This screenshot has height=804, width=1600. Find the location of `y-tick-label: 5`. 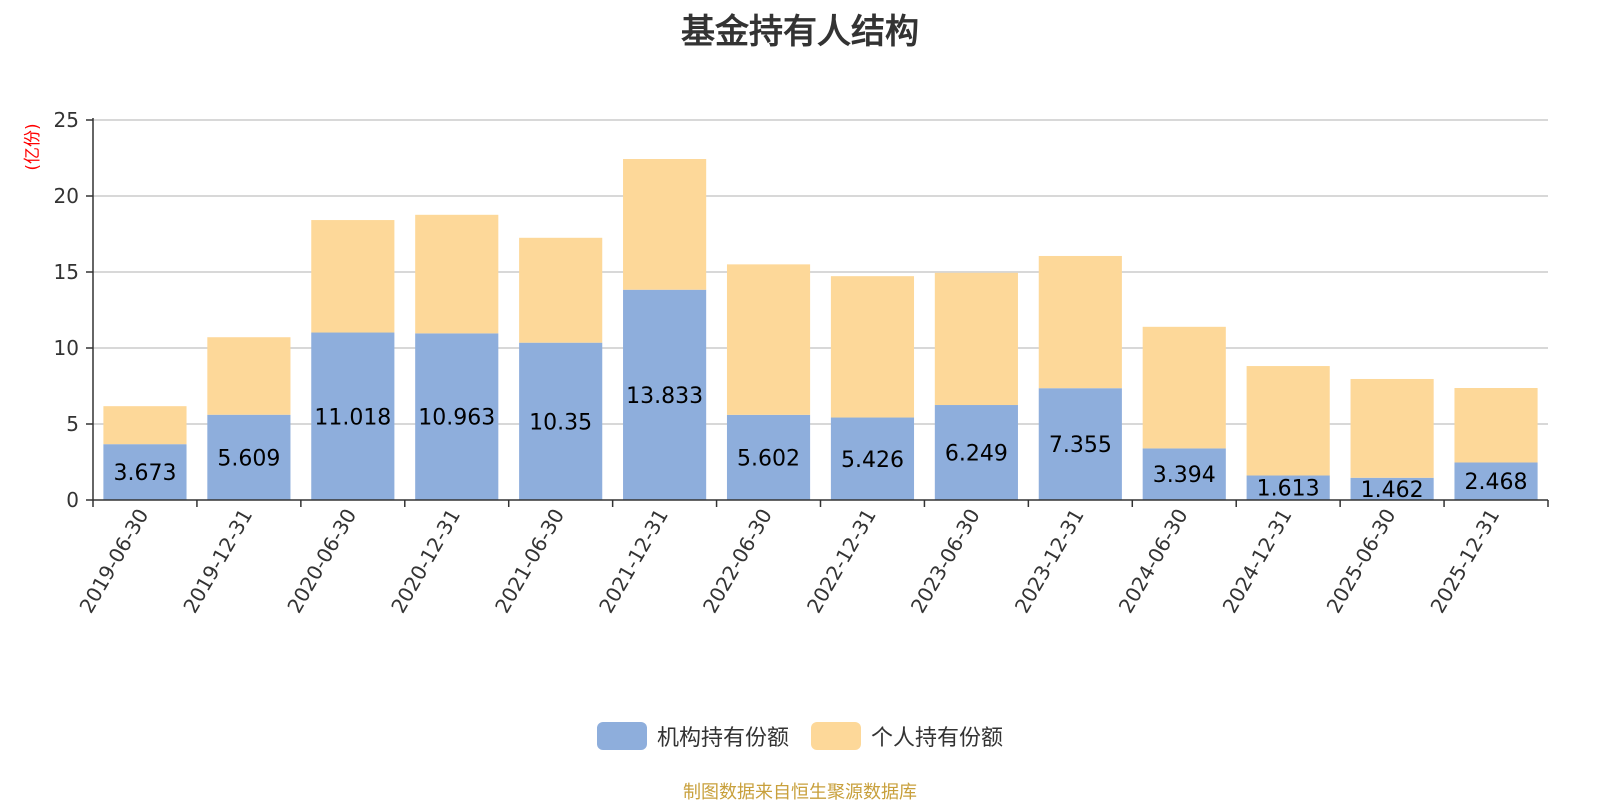

y-tick-label: 5 is located at coordinates (72, 424).